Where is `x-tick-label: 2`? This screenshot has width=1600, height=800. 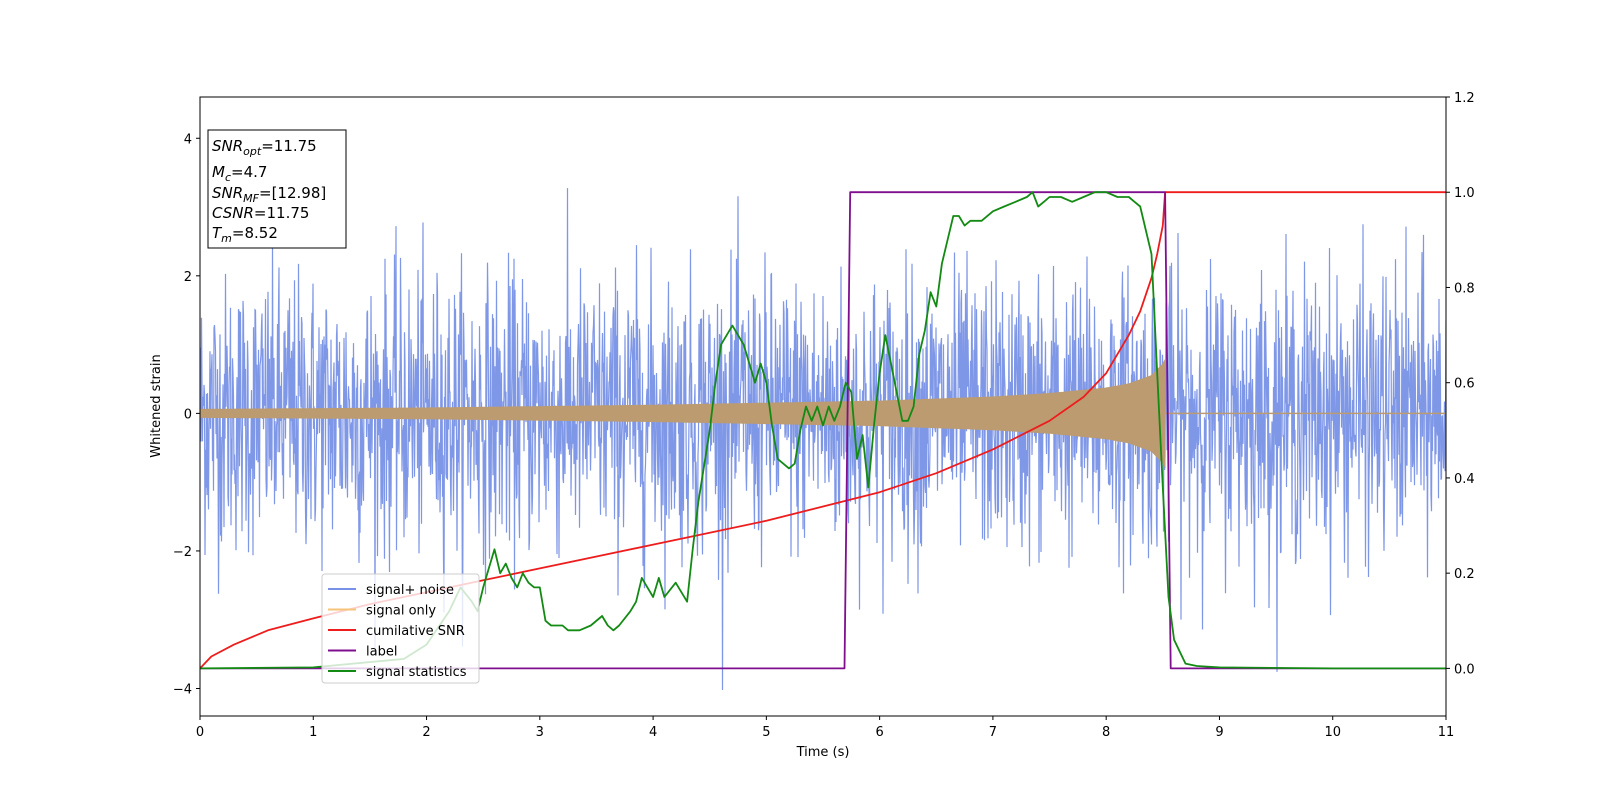 x-tick-label: 2 is located at coordinates (426, 732).